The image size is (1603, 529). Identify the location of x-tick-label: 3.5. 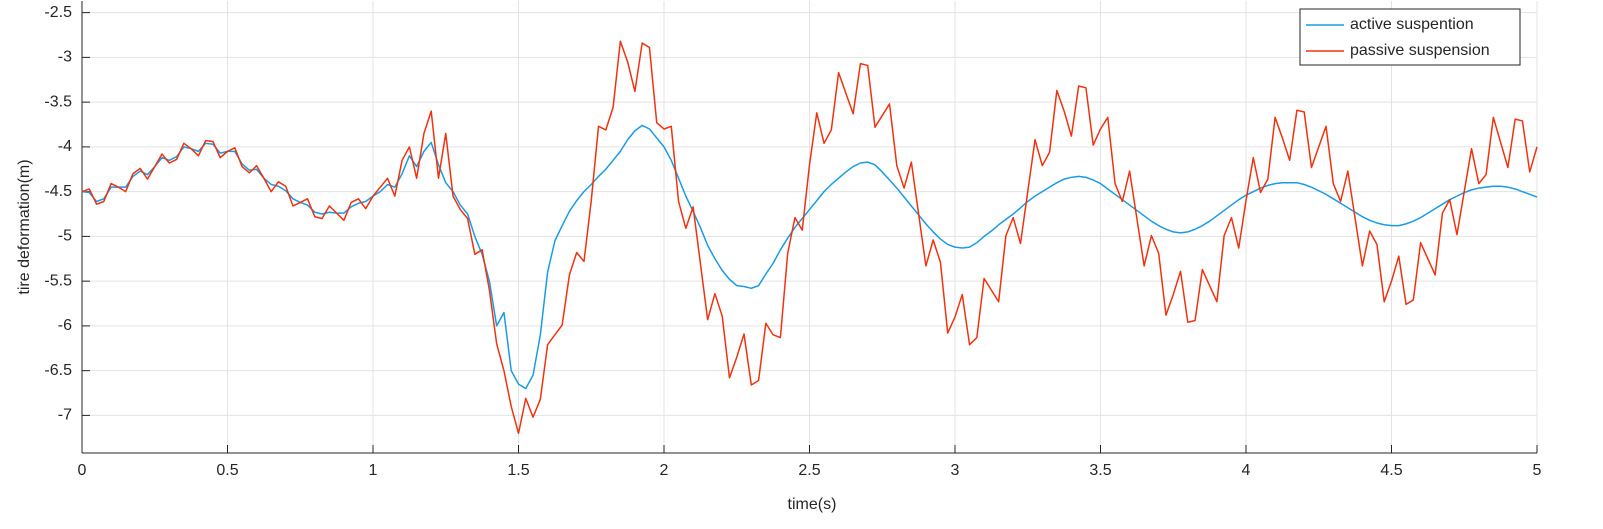
(1100, 470).